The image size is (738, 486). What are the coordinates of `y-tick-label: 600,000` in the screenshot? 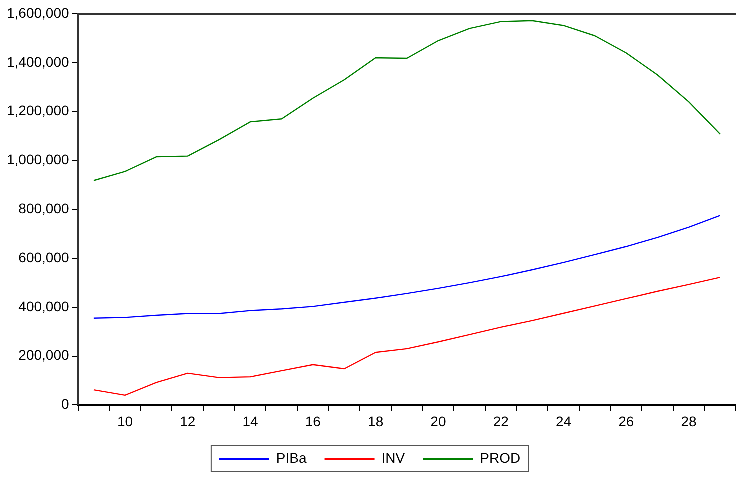 It's located at (44, 257).